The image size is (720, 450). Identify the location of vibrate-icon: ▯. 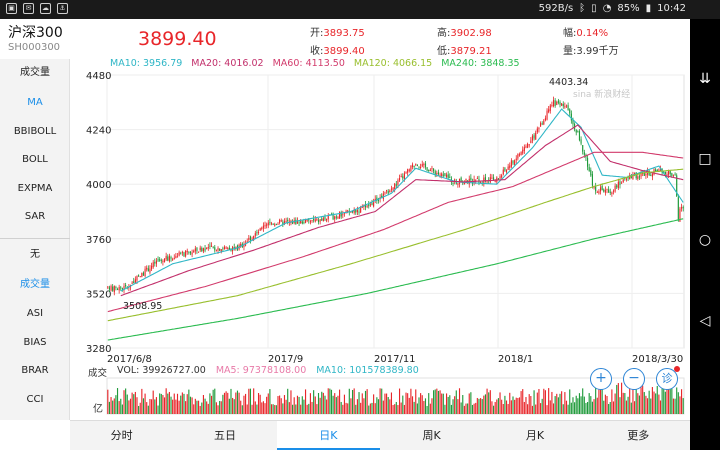
(594, 8).